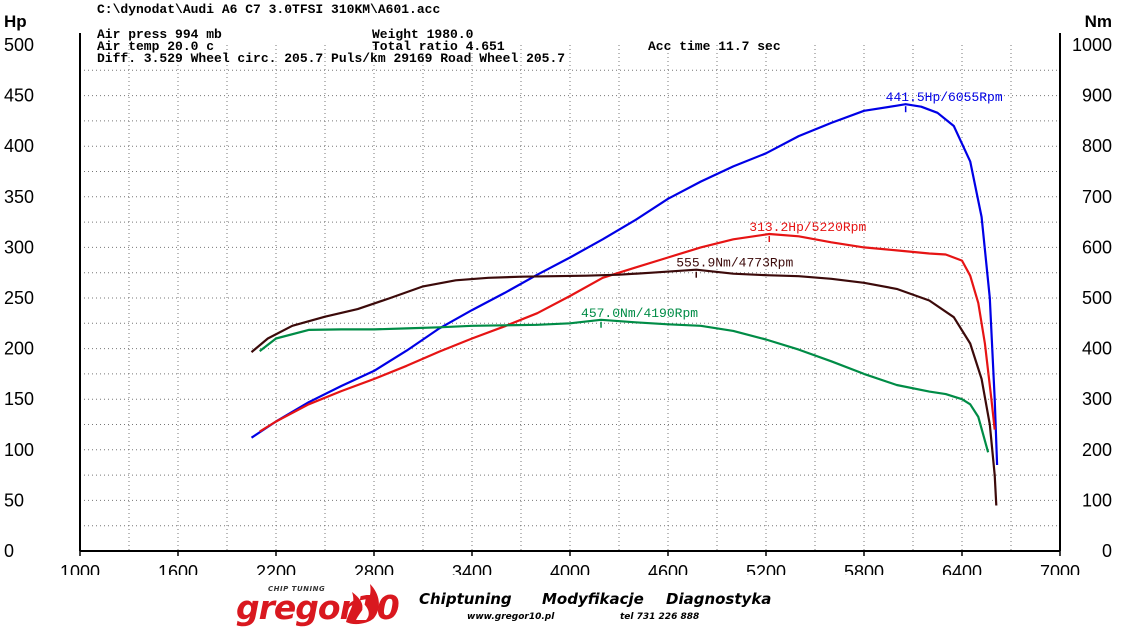 This screenshot has height=636, width=1123. I want to click on peak-label: 313.2Hp/5220Rpm, so click(807, 227).